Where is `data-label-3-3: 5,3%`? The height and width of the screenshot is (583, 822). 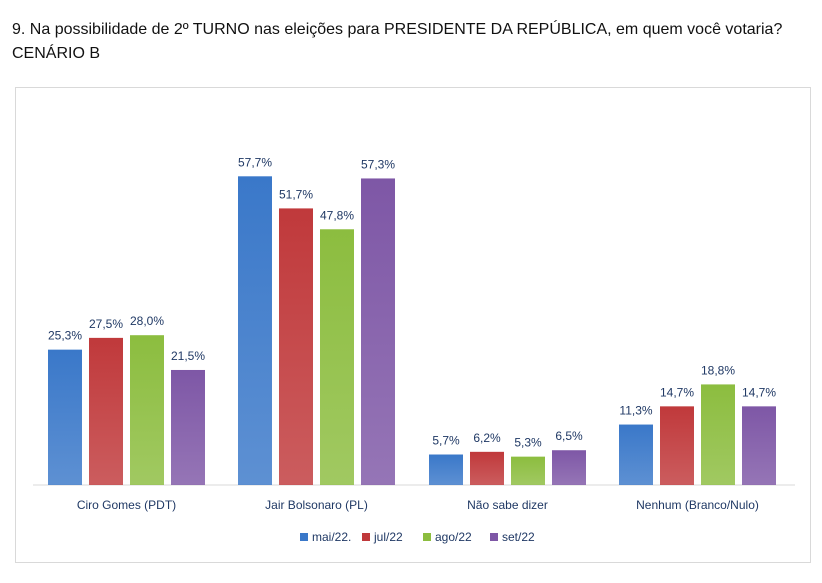 data-label-3-3: 5,3% is located at coordinates (528, 443).